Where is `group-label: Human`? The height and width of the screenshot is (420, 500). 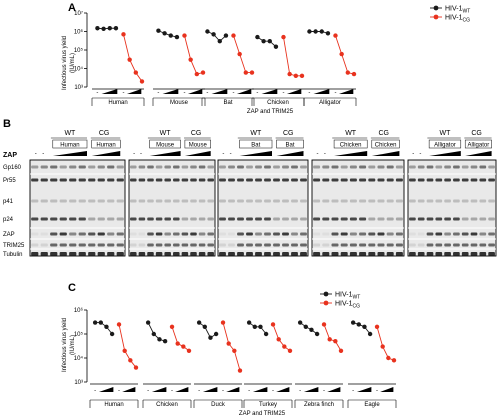
group-label: Human is located at coordinates (117, 103).